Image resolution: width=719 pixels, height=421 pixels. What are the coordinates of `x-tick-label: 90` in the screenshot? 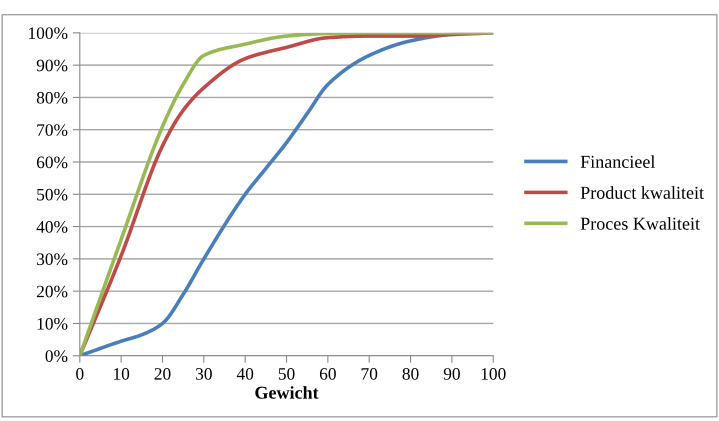 It's located at (452, 374).